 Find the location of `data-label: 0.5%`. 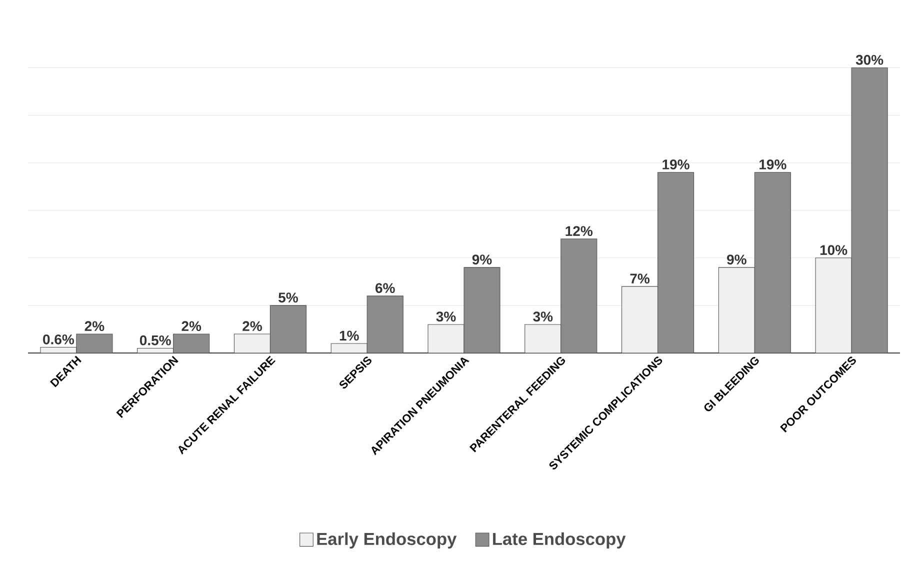

data-label: 0.5% is located at coordinates (155, 340).